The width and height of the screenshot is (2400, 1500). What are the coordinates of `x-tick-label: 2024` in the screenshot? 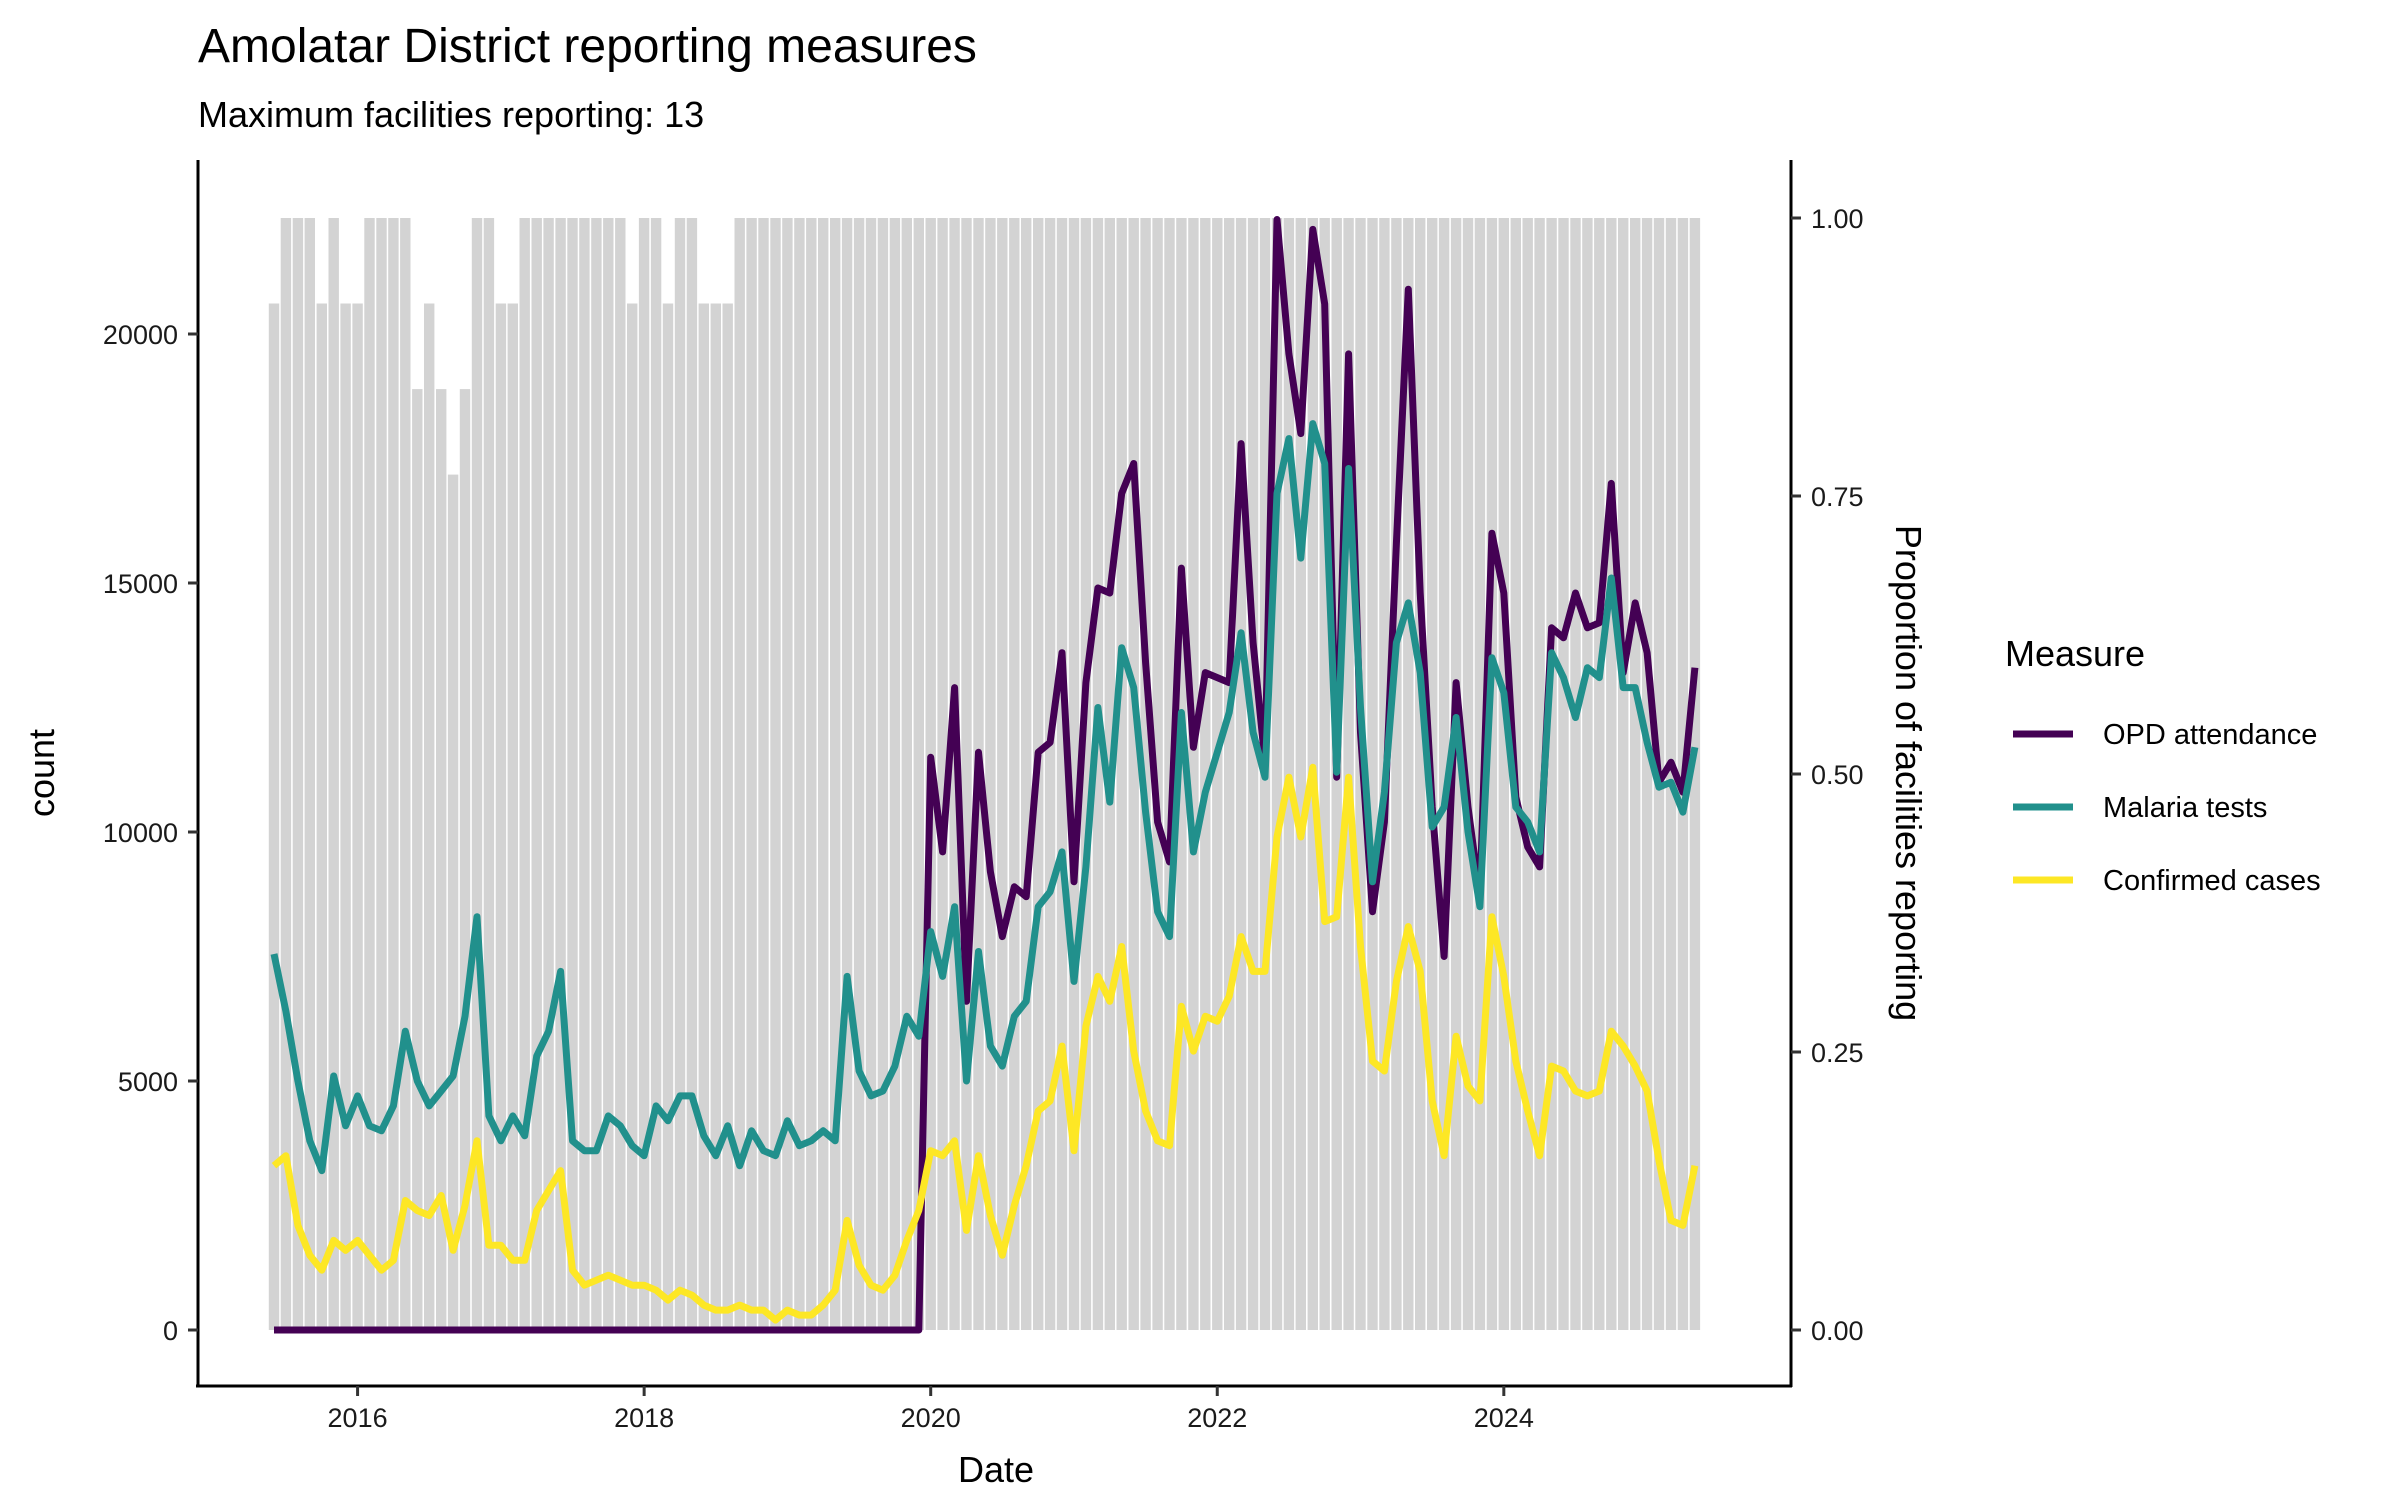 It's located at (1504, 1418).